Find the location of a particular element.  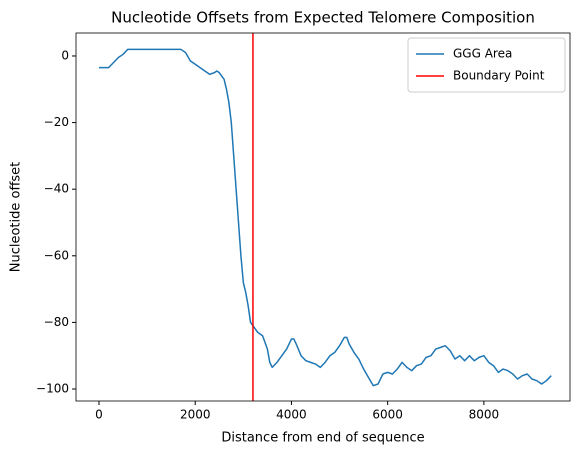

legend-label: GGG Area is located at coordinates (482, 54).